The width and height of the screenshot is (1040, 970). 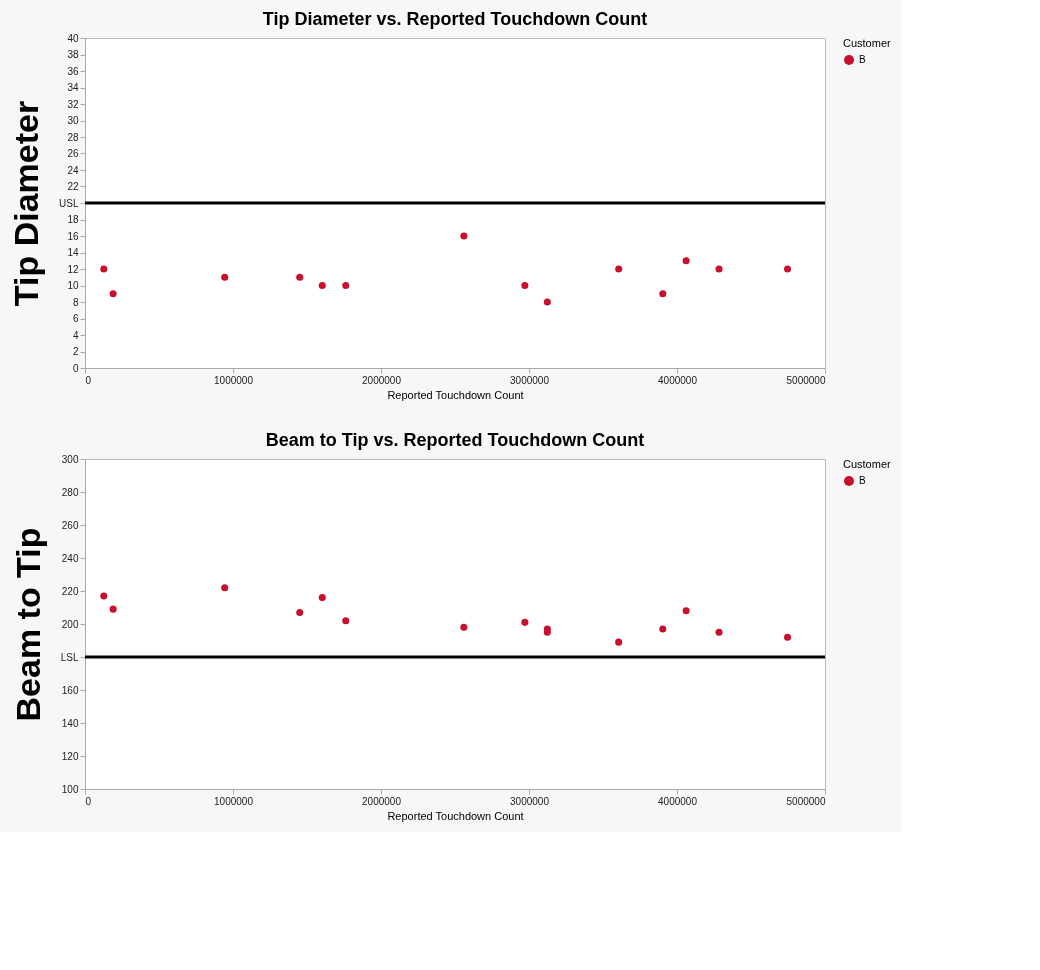 What do you see at coordinates (69, 203) in the screenshot?
I see `y-tick-label: USL` at bounding box center [69, 203].